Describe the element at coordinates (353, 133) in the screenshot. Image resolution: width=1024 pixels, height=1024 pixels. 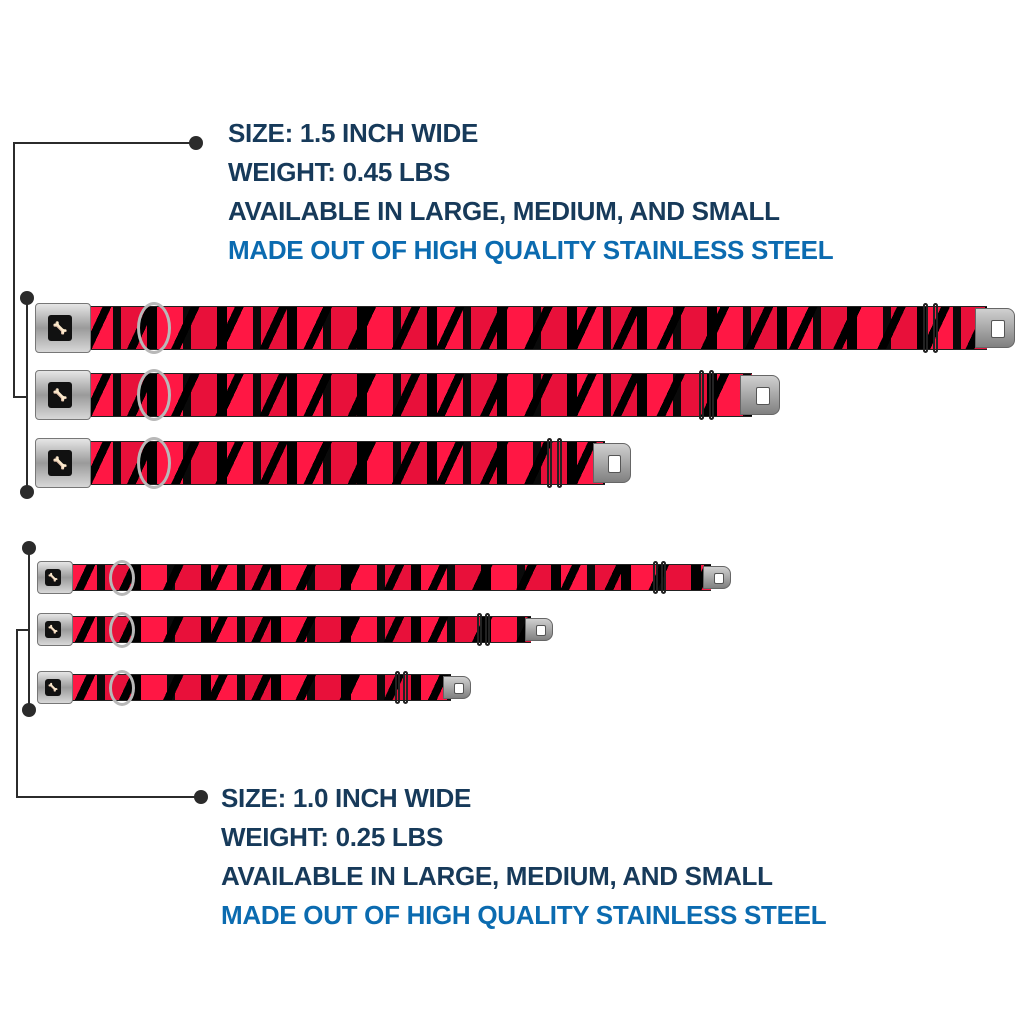
I see `spec-size: SIZE: 1.5 INCH WIDE` at that location.